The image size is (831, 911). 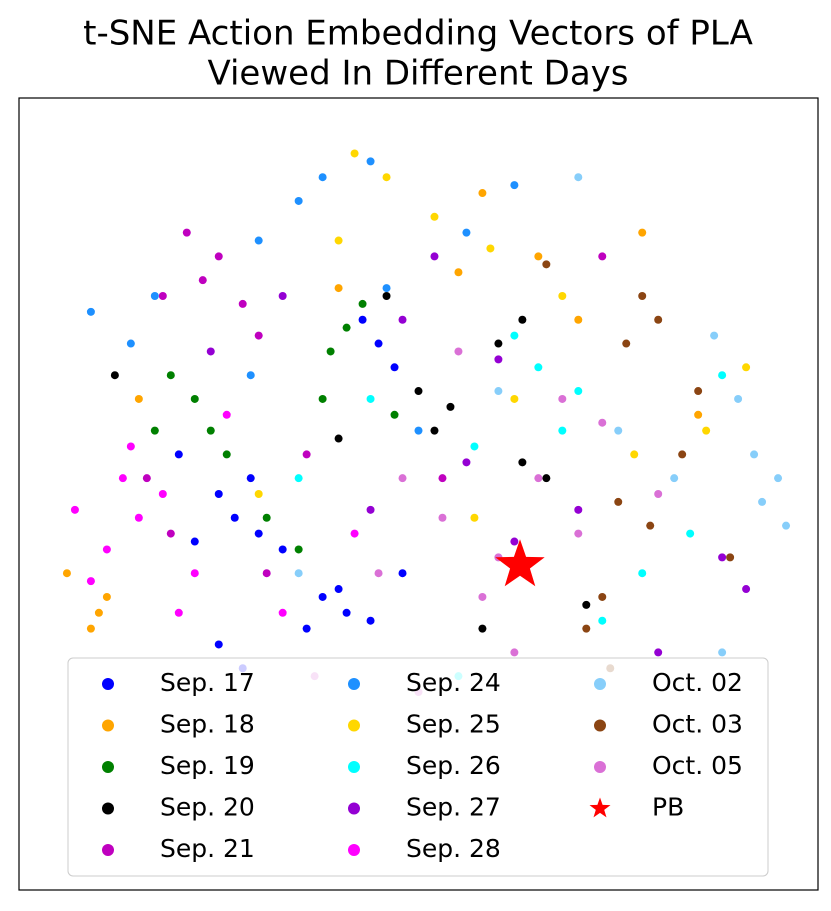 What do you see at coordinates (453, 848) in the screenshot?
I see `legend-label: Sep. 28` at bounding box center [453, 848].